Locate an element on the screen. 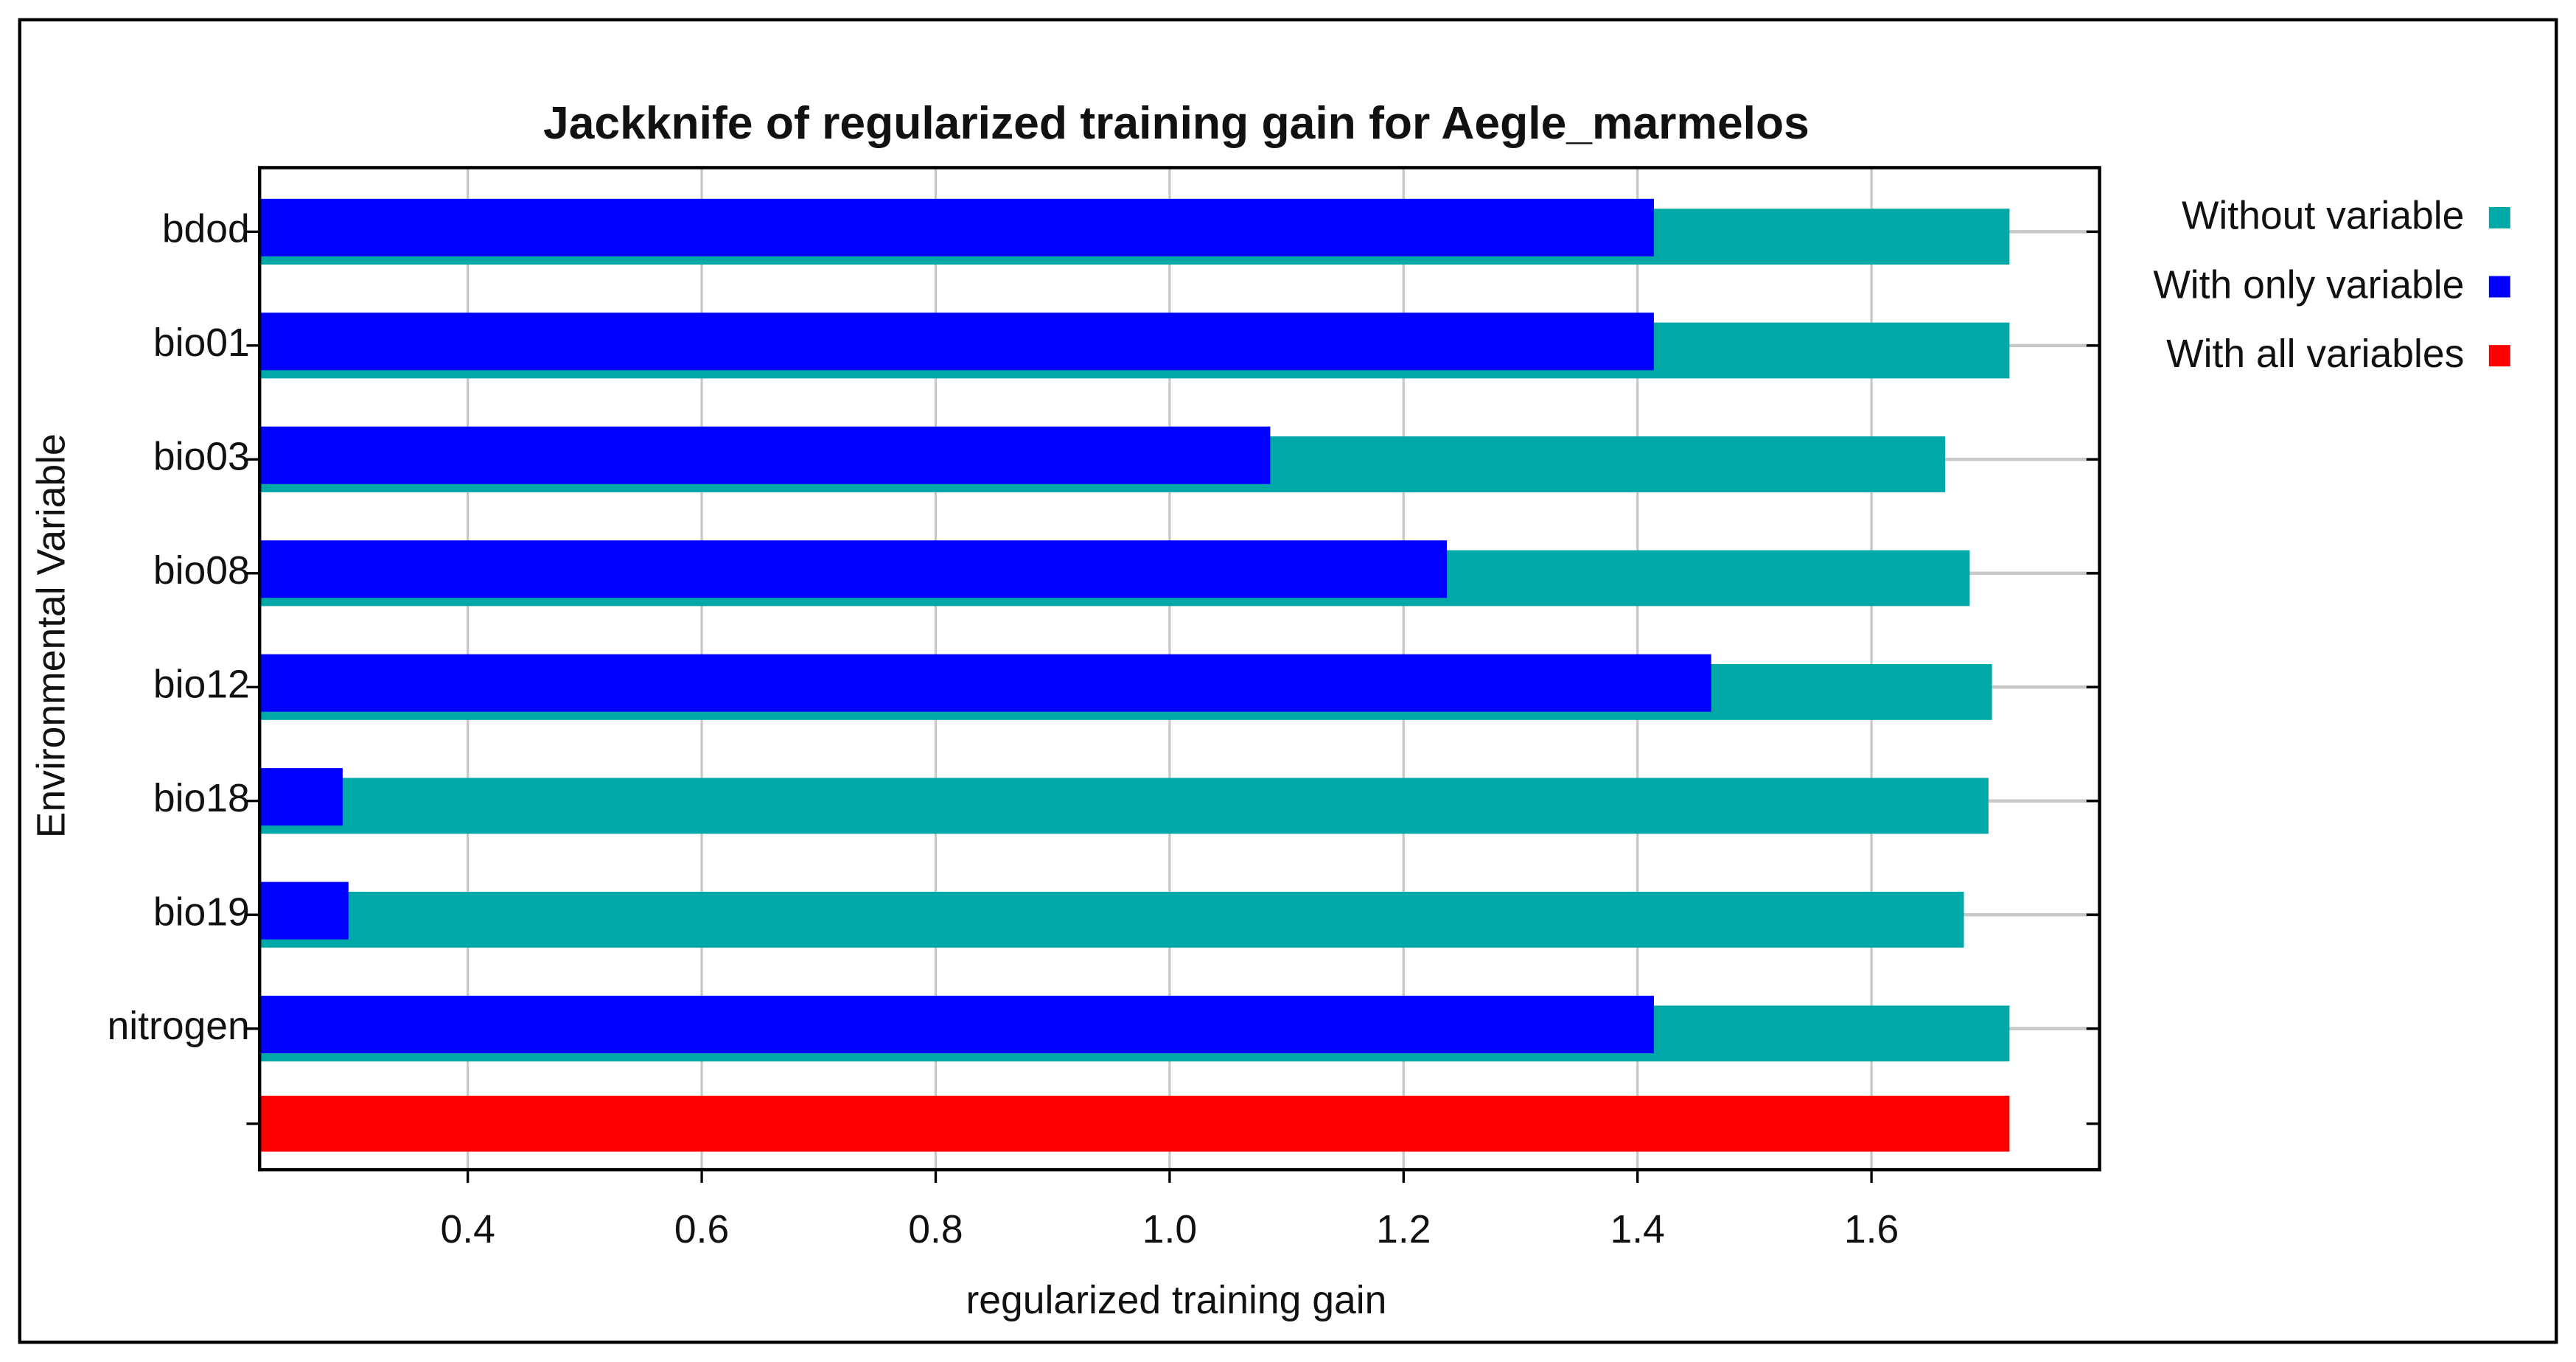 This screenshot has width=2576, height=1362. x-tick-label: 0.6 is located at coordinates (701, 1230).